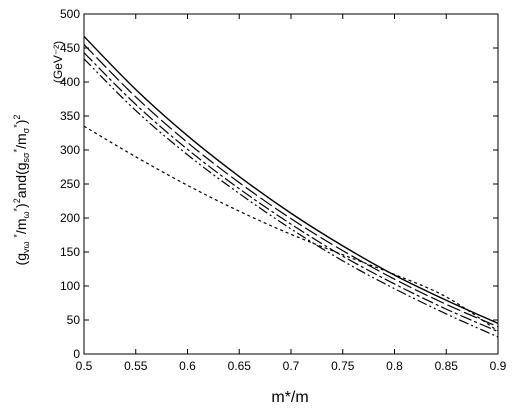  Describe the element at coordinates (70, 116) in the screenshot. I see `y-tick-label: 350` at that location.